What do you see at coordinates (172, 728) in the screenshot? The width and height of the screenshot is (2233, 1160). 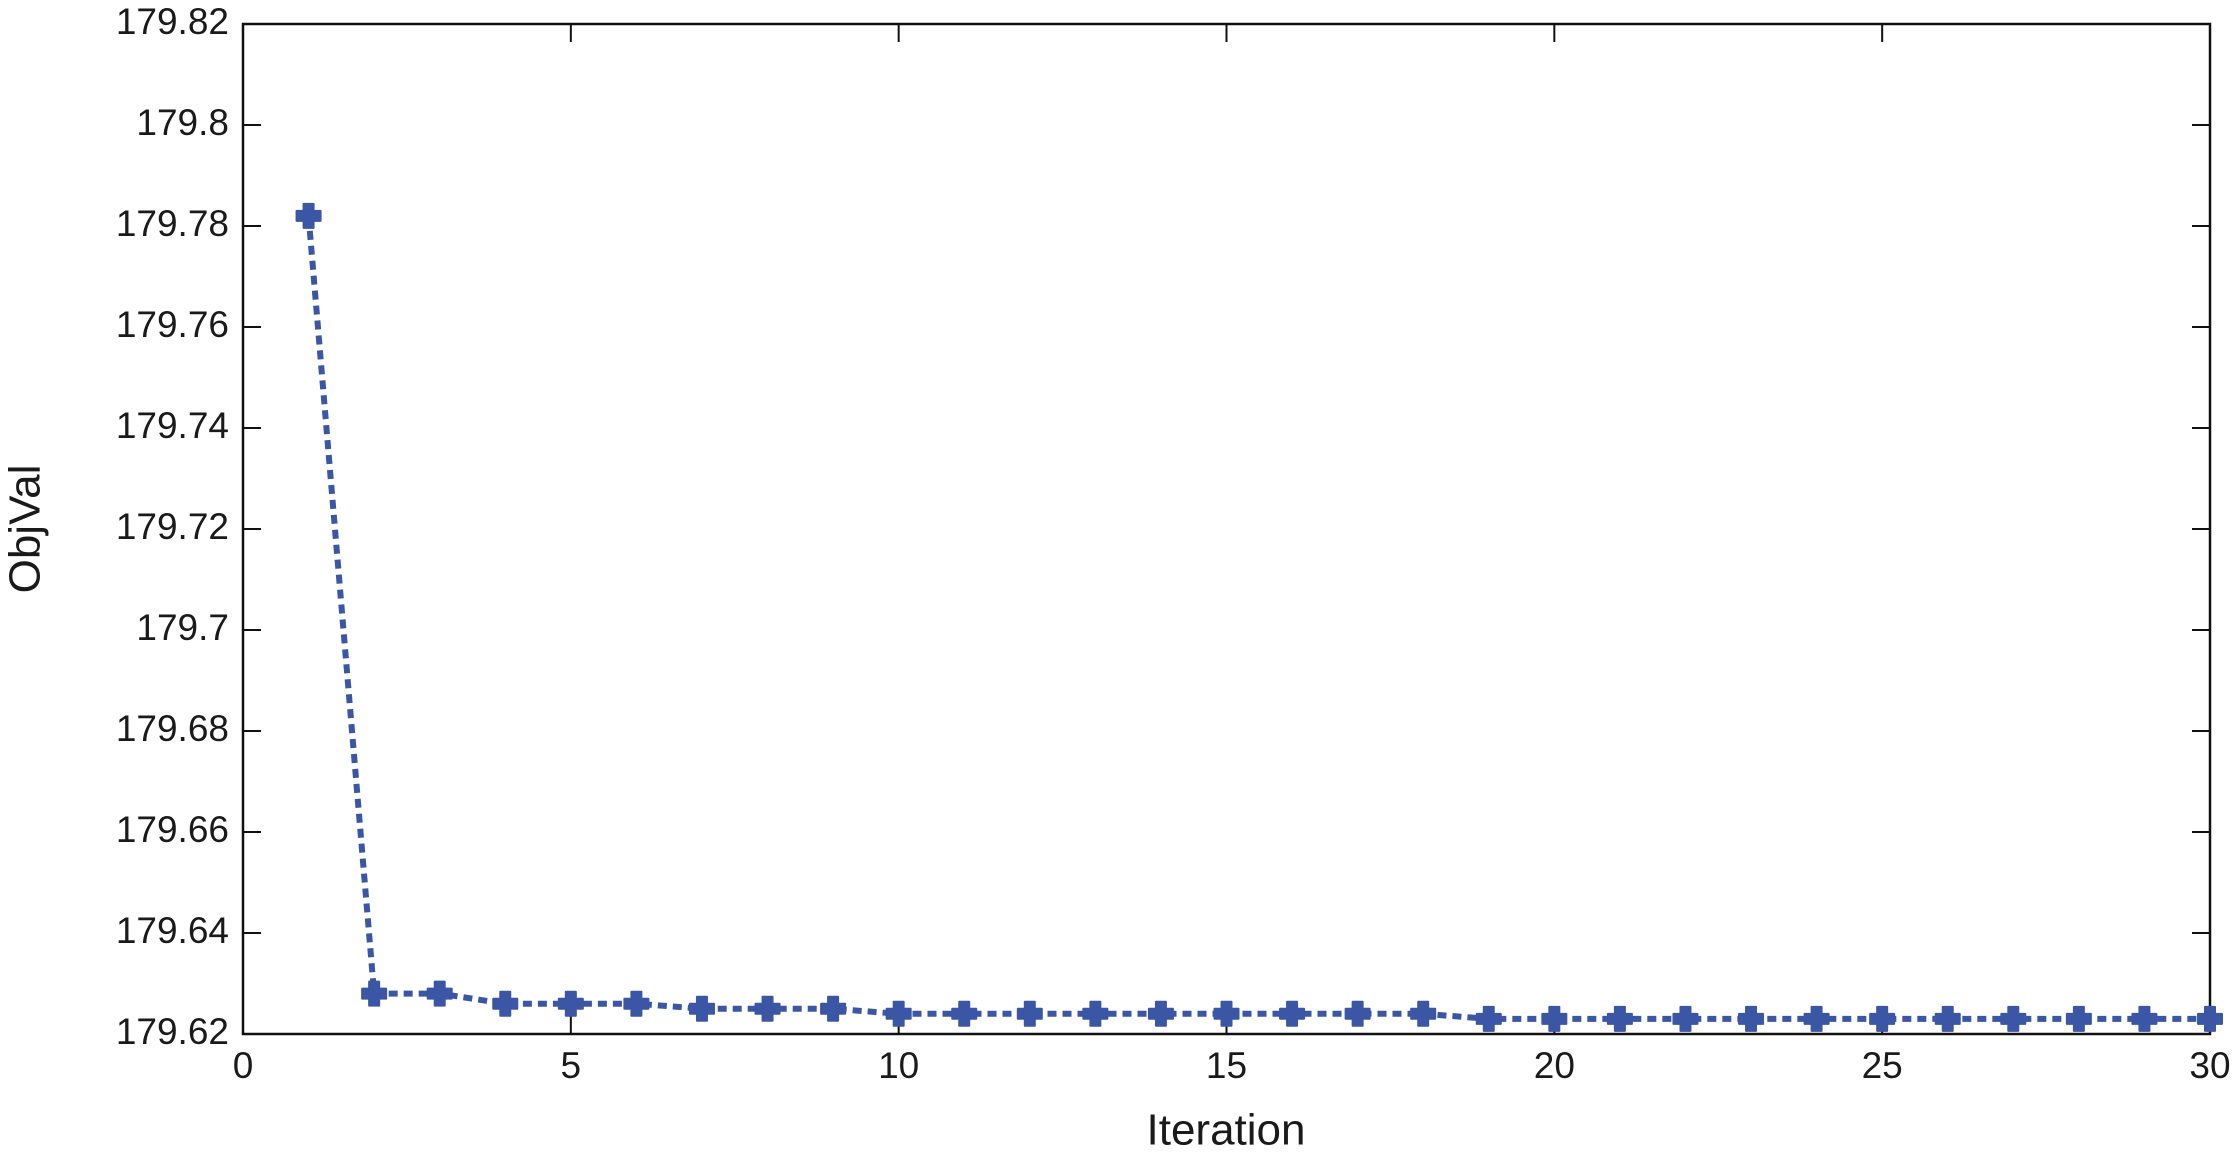 I see `y-tick-label: 179.68` at bounding box center [172, 728].